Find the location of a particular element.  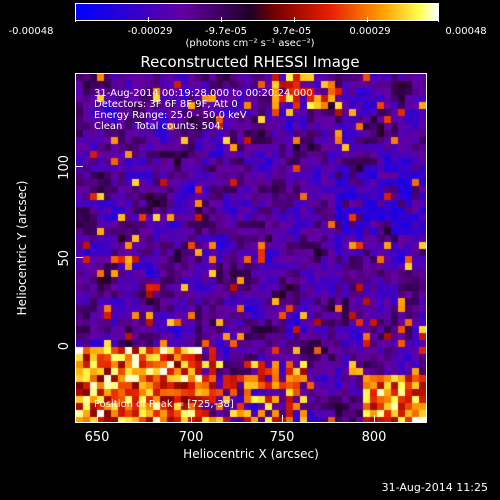

info-clean: Clean Total counts: 504. is located at coordinates (159, 126).